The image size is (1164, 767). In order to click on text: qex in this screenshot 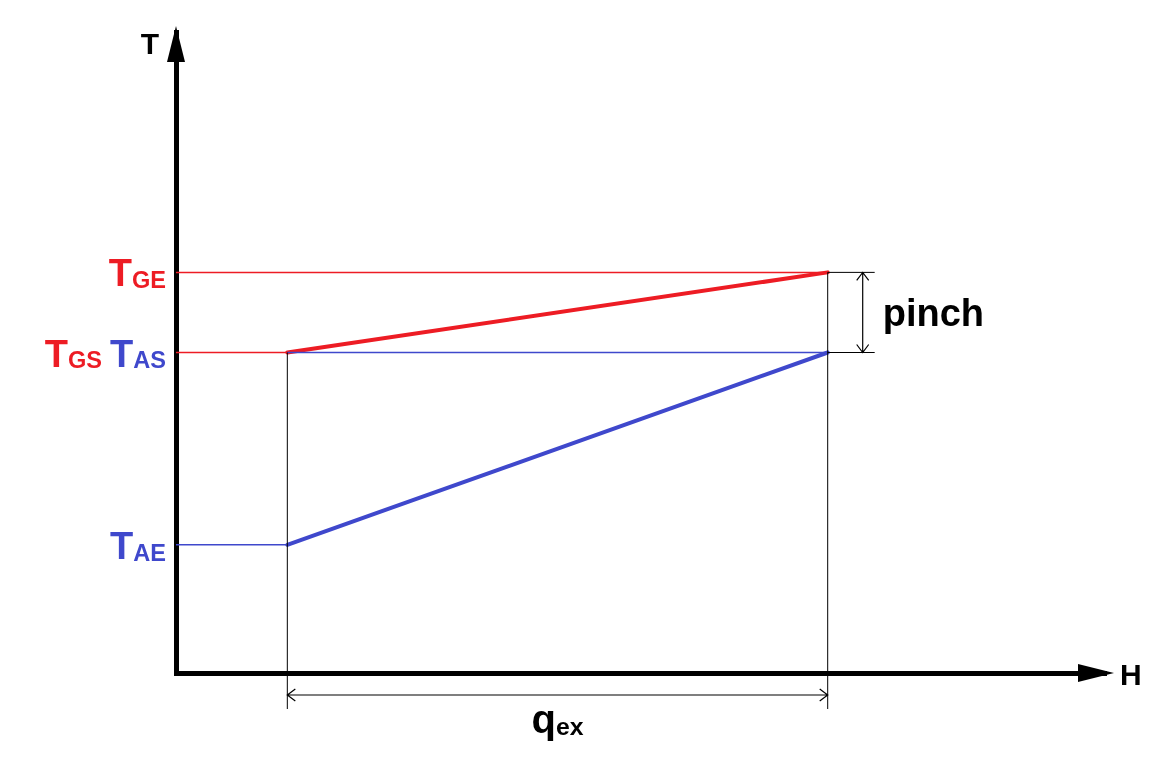, I will do `click(557, 719)`.